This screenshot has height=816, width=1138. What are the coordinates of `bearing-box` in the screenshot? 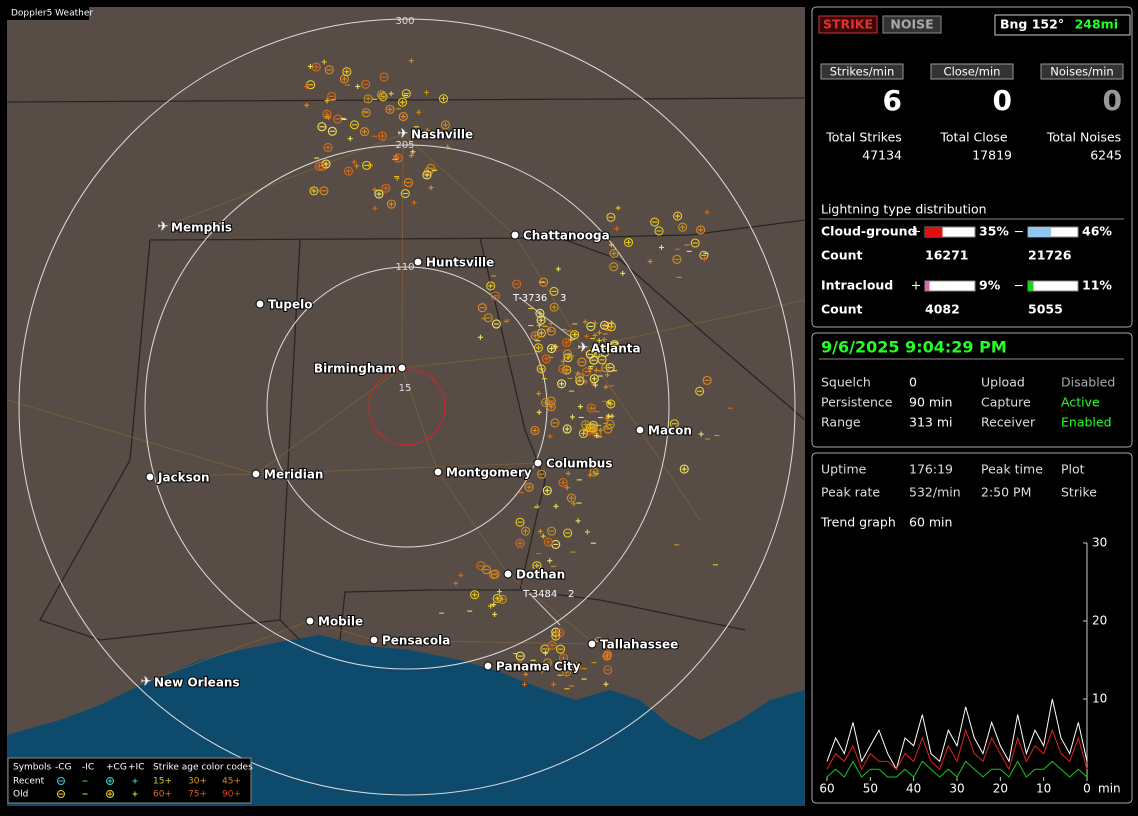 It's located at (1062, 25).